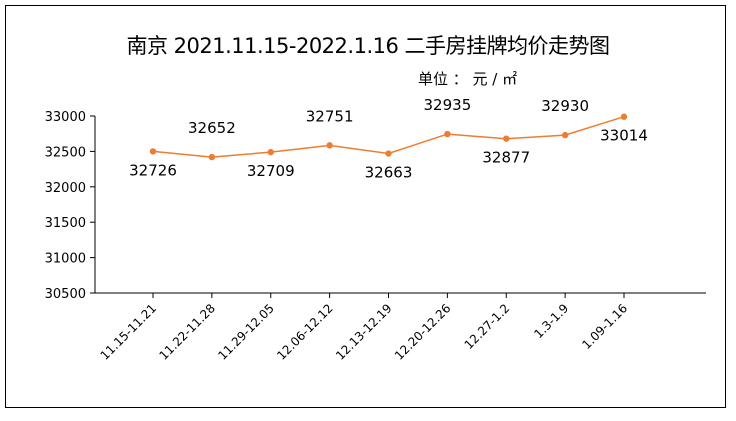 The width and height of the screenshot is (736, 421). What do you see at coordinates (129, 332) in the screenshot?
I see `x-tick-label: 11.15-11.21` at bounding box center [129, 332].